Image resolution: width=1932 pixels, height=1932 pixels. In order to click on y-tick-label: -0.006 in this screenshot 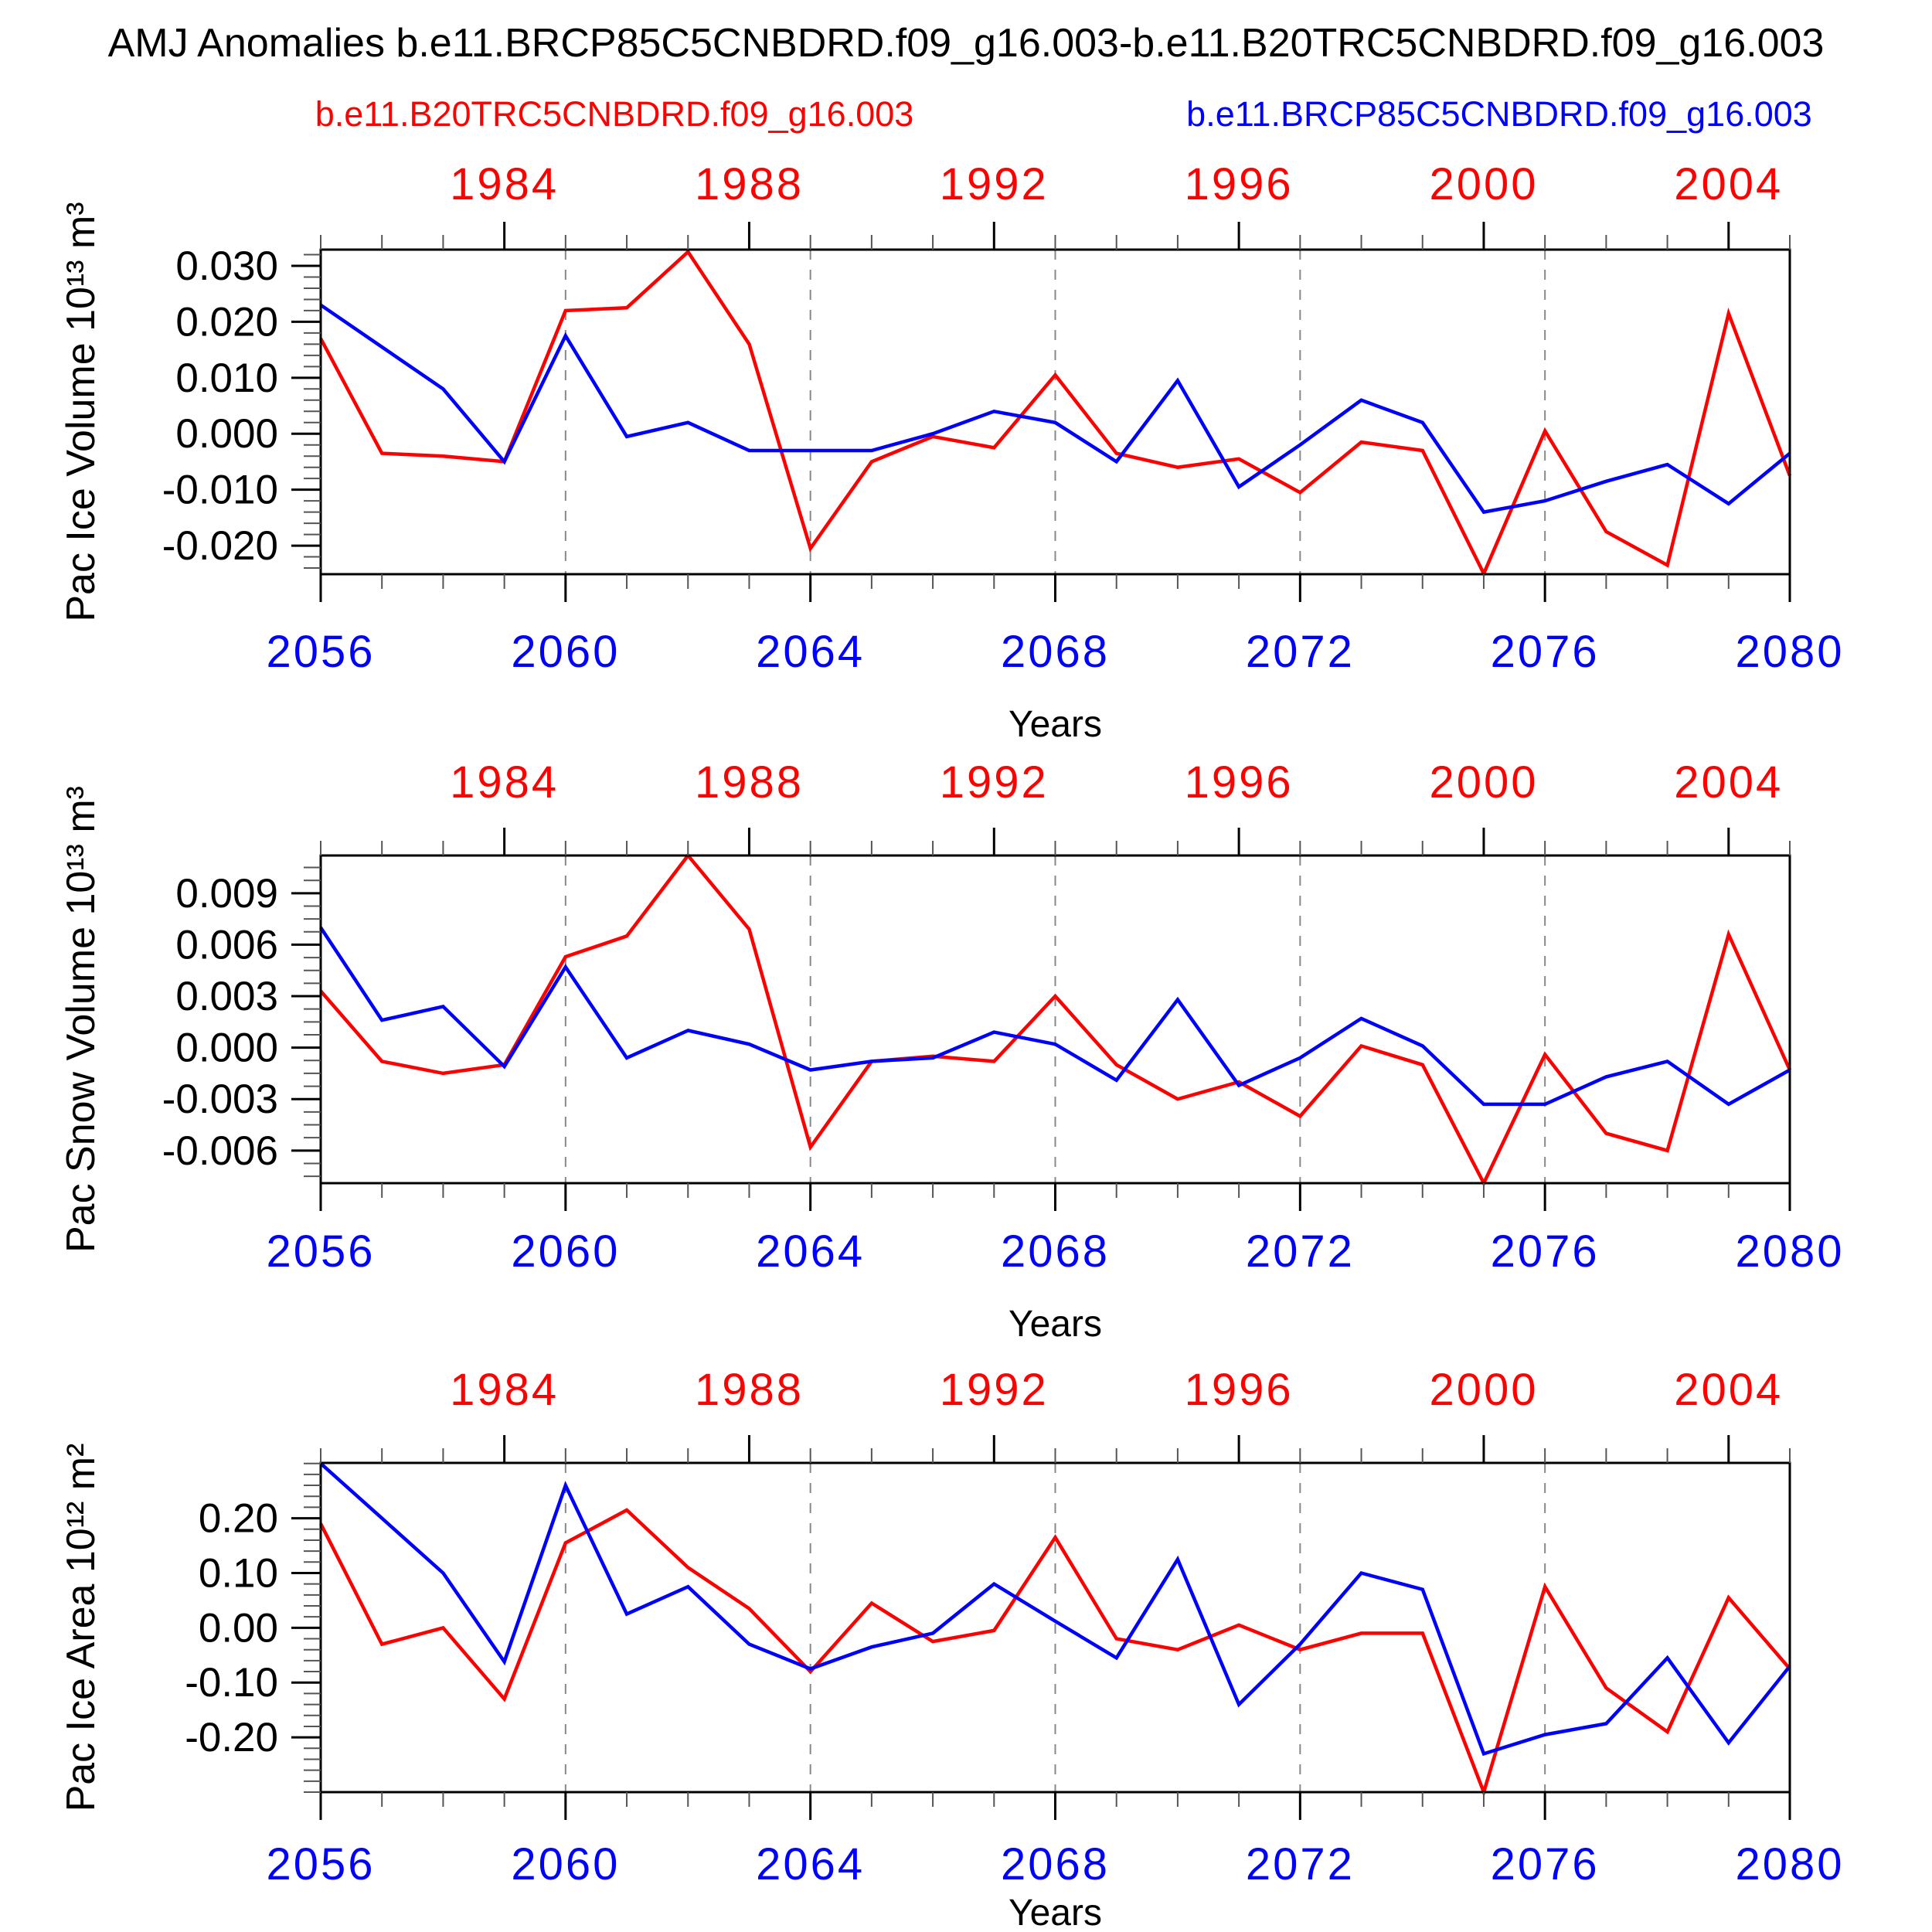, I will do `click(220, 1151)`.